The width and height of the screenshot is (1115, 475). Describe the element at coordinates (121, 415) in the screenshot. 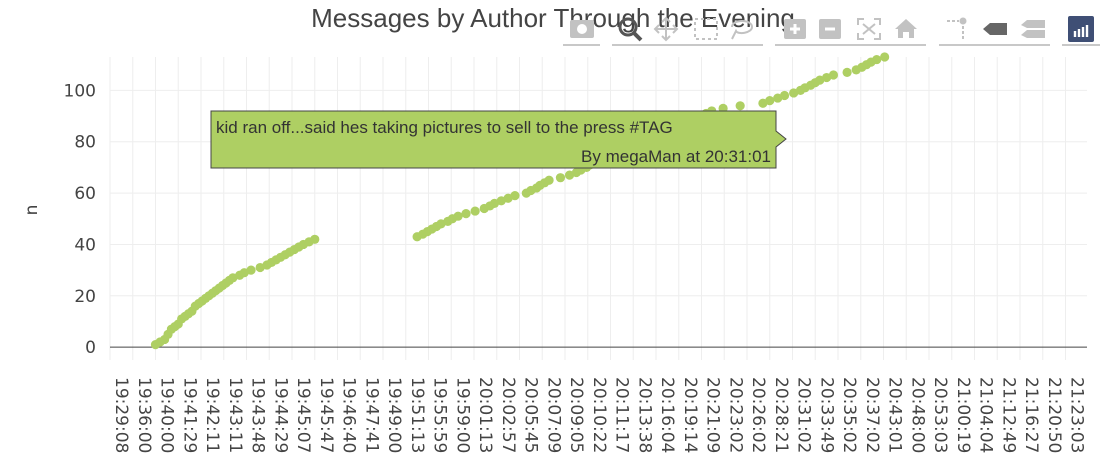

I see `x-tick-label: 19:29:08` at that location.